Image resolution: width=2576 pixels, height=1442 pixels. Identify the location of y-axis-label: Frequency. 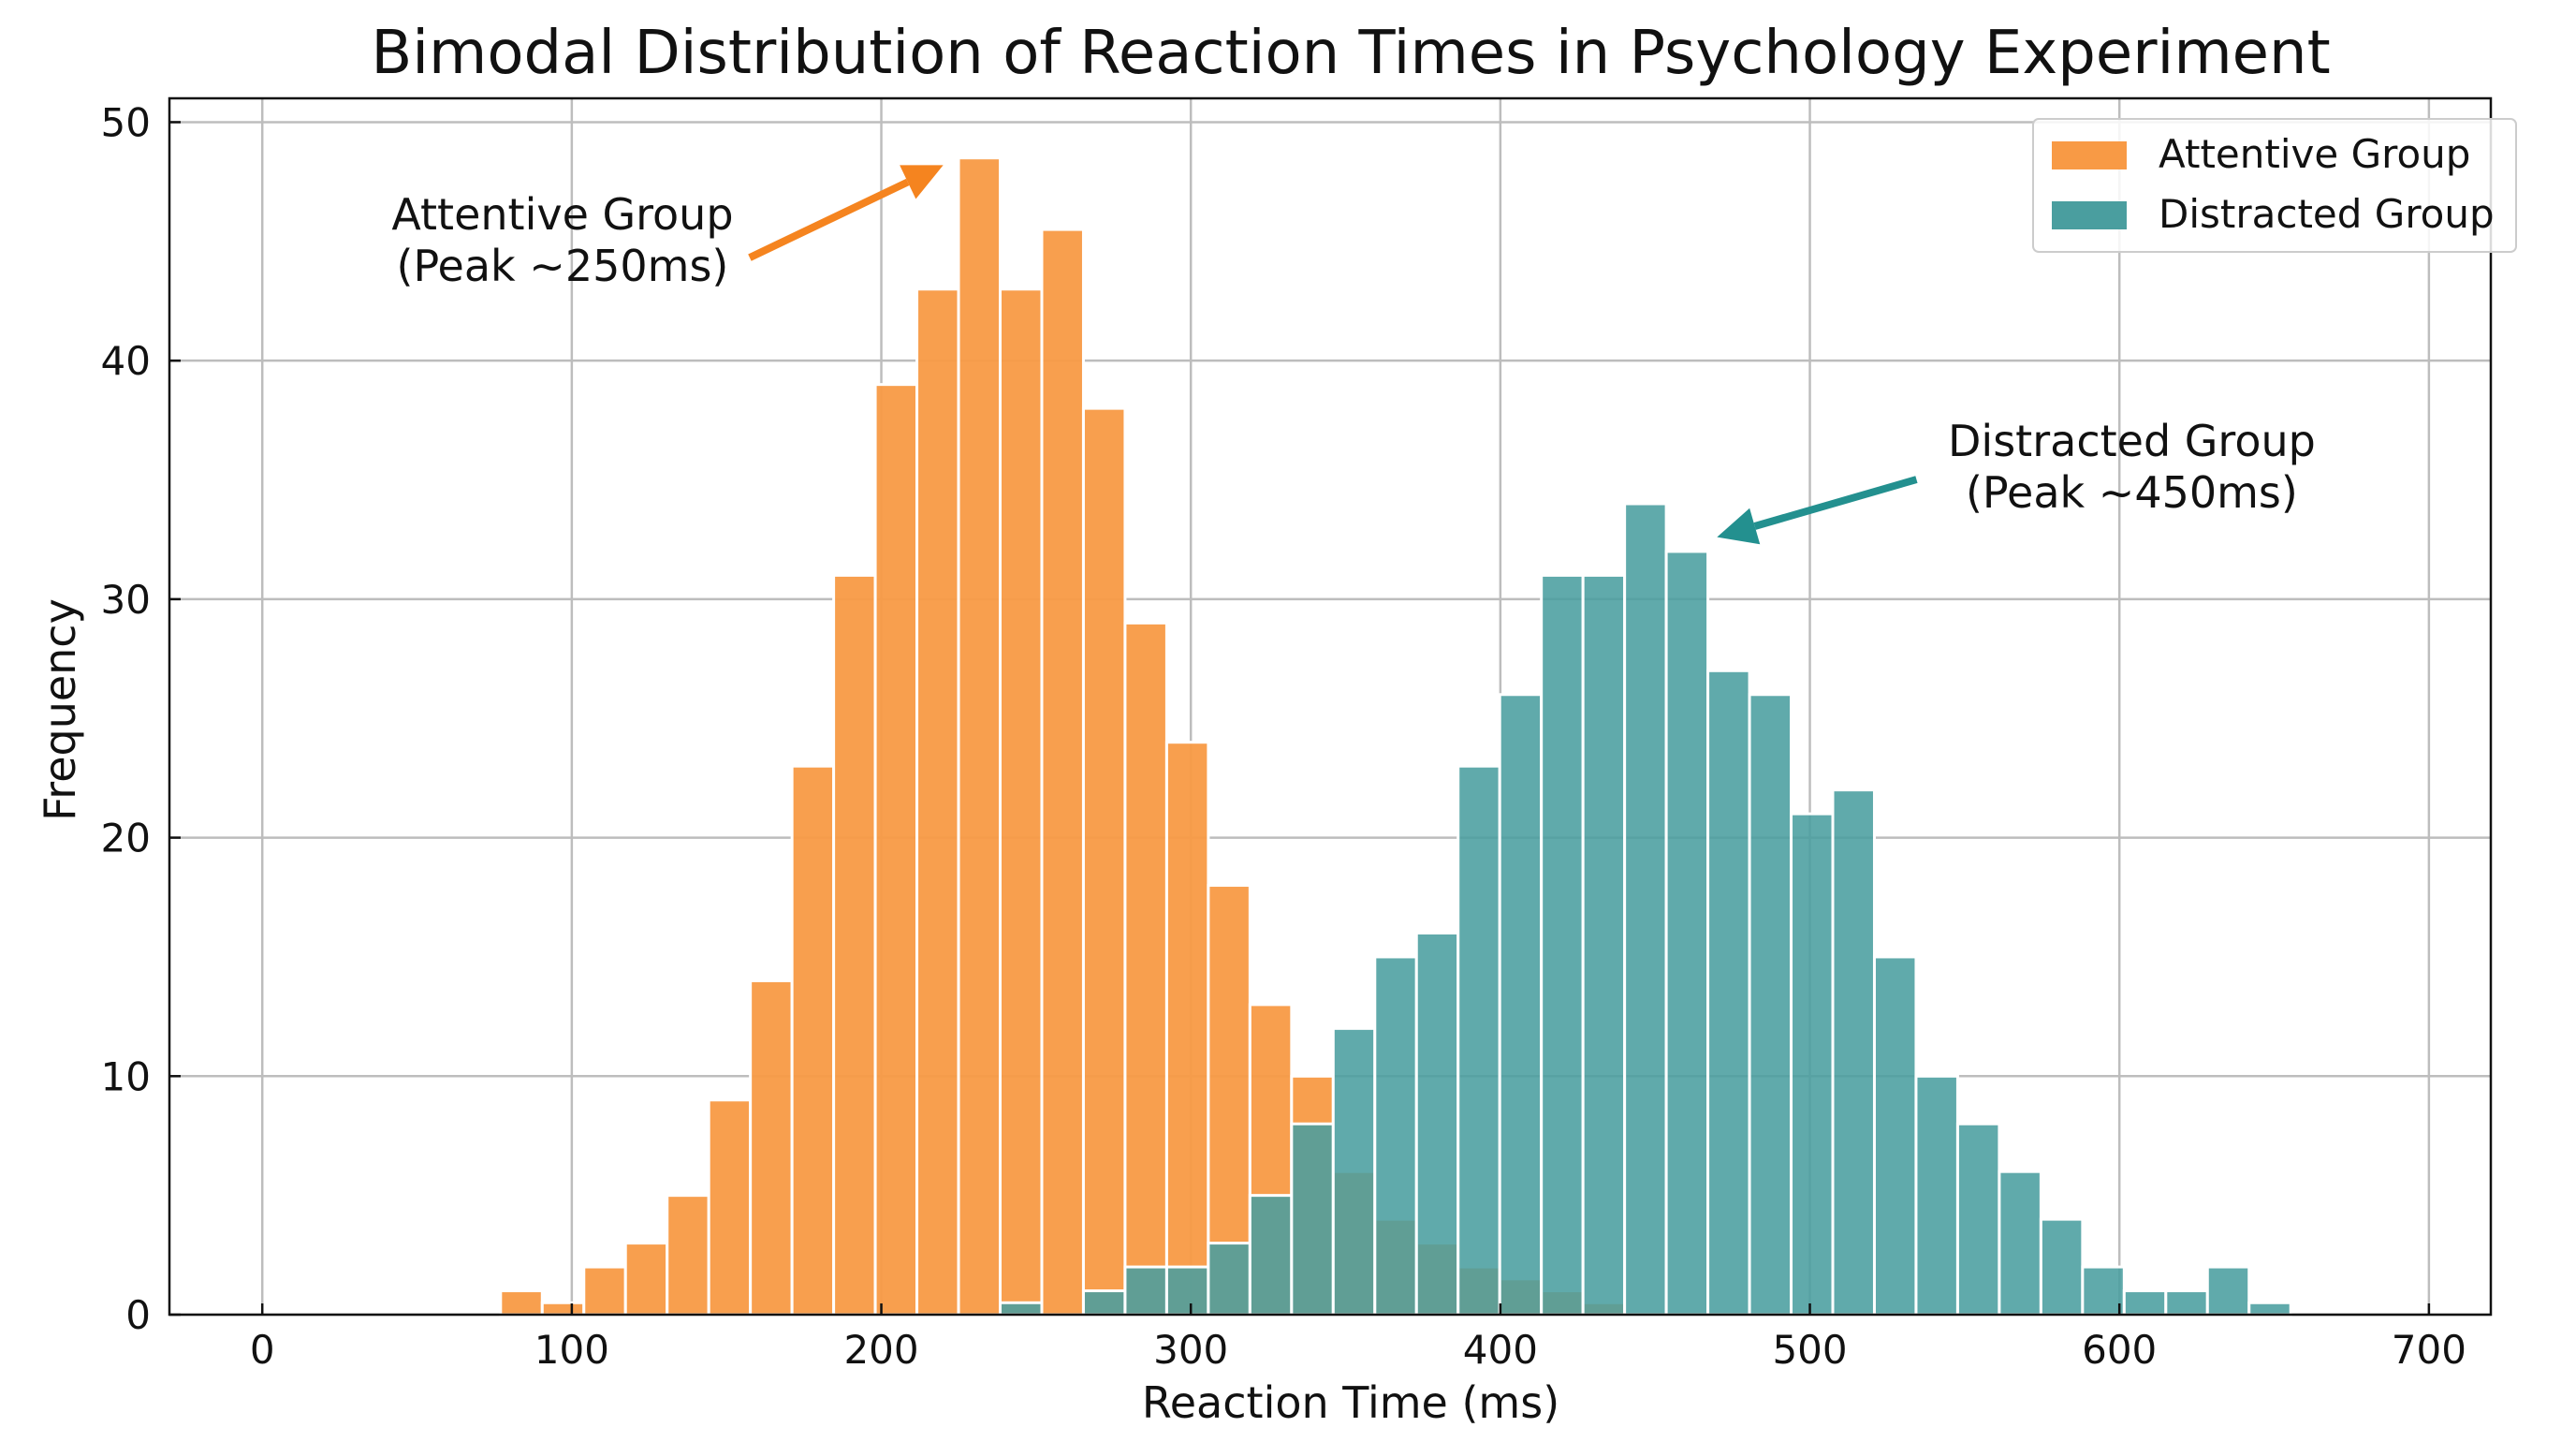
(60, 709).